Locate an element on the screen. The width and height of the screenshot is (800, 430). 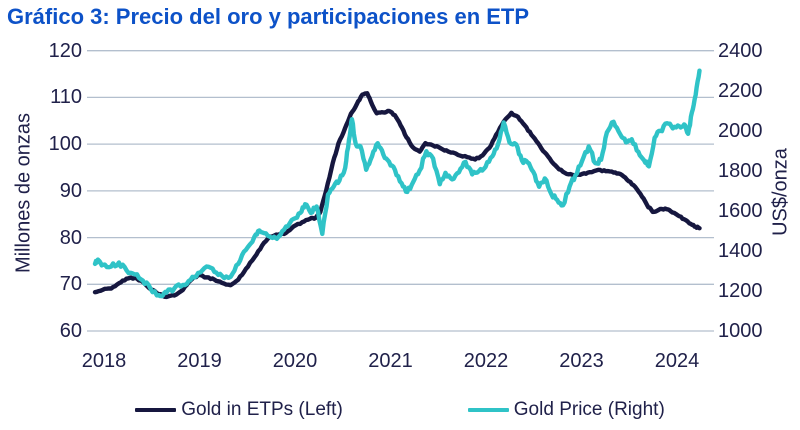
right-axis-tick-label: 2200 is located at coordinates (740, 90).